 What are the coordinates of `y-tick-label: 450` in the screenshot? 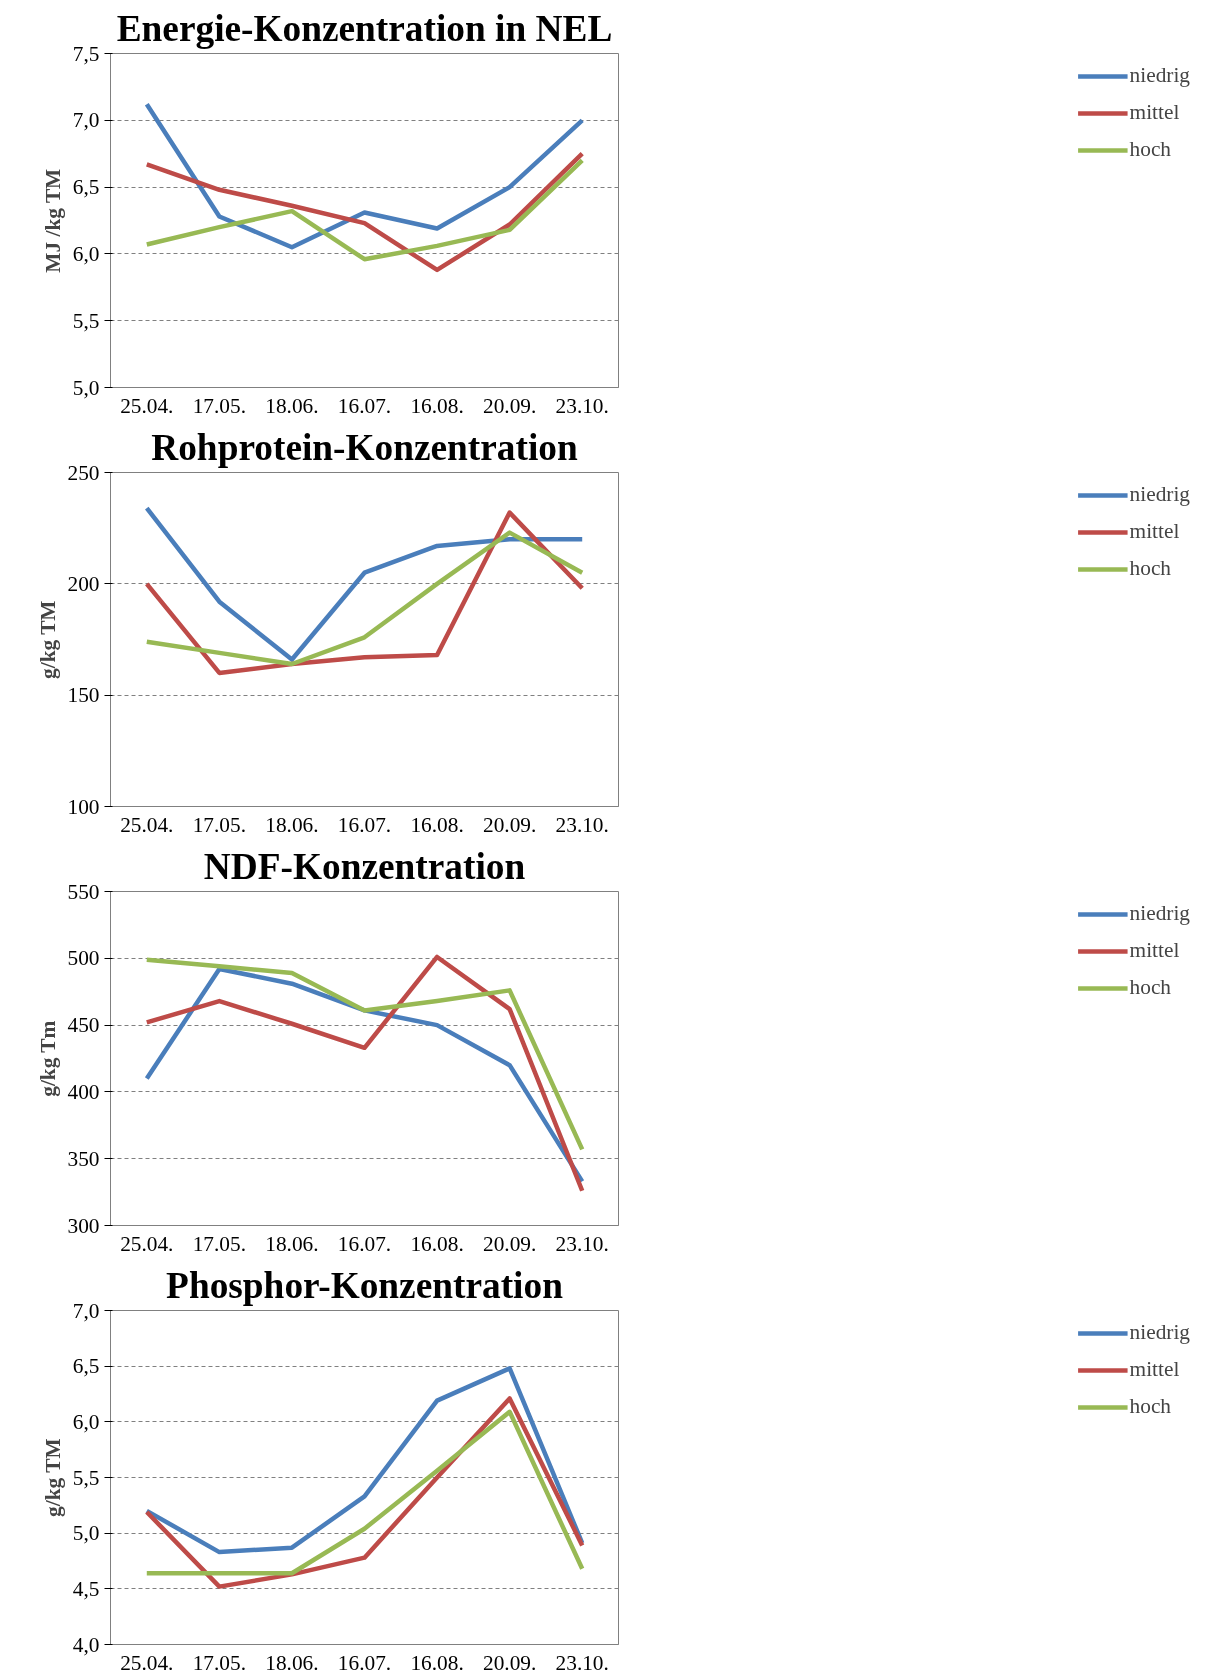 It's located at (83, 1025).